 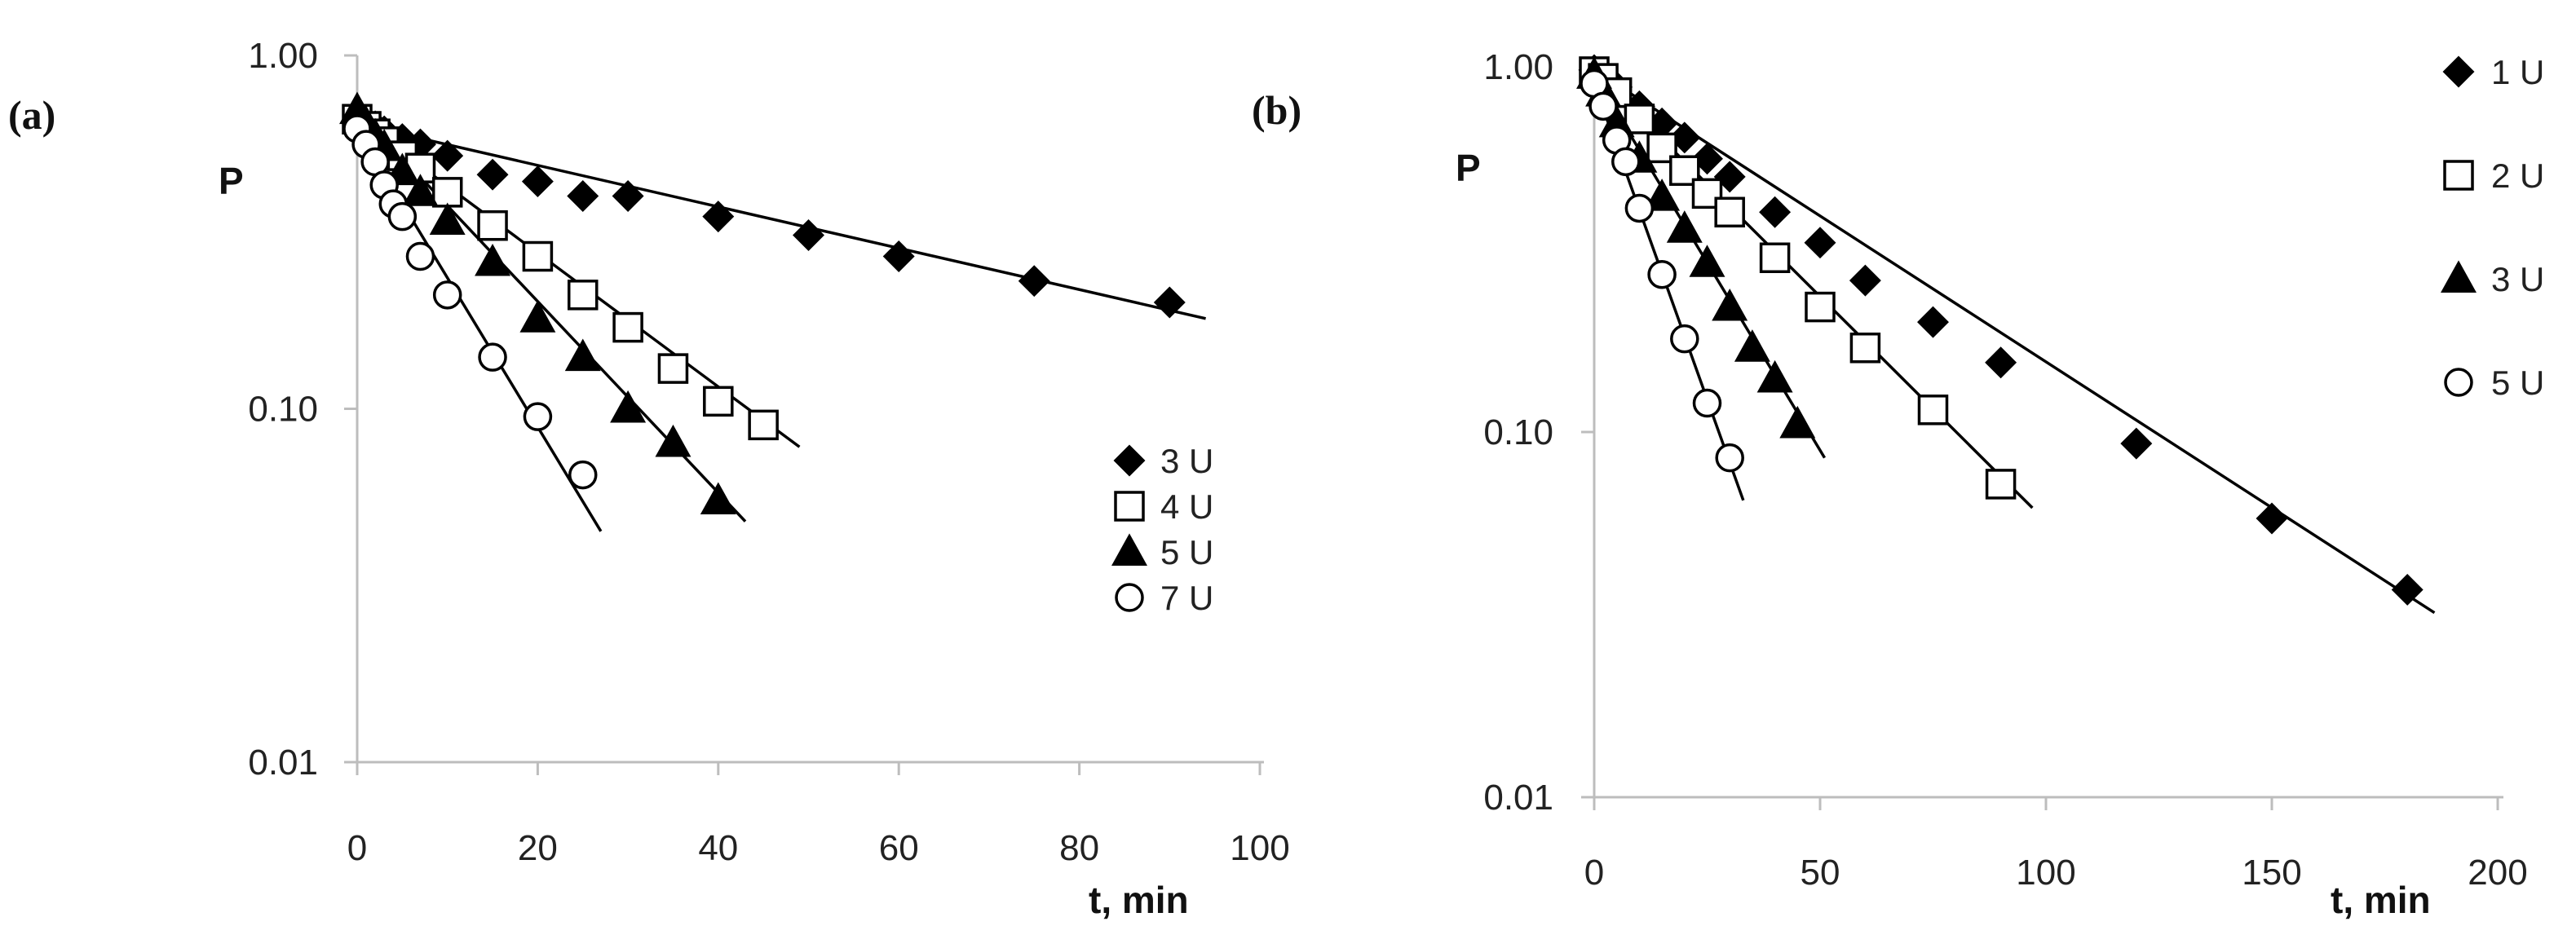 What do you see at coordinates (899, 848) in the screenshot?
I see `x-tick-label: 60` at bounding box center [899, 848].